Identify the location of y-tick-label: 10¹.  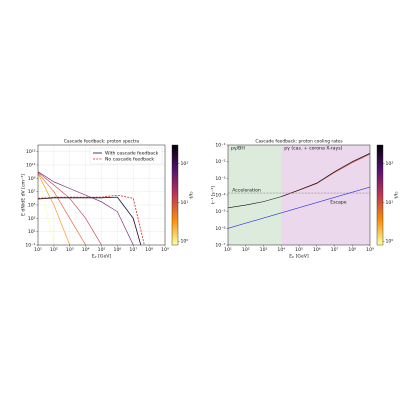
(32, 232).